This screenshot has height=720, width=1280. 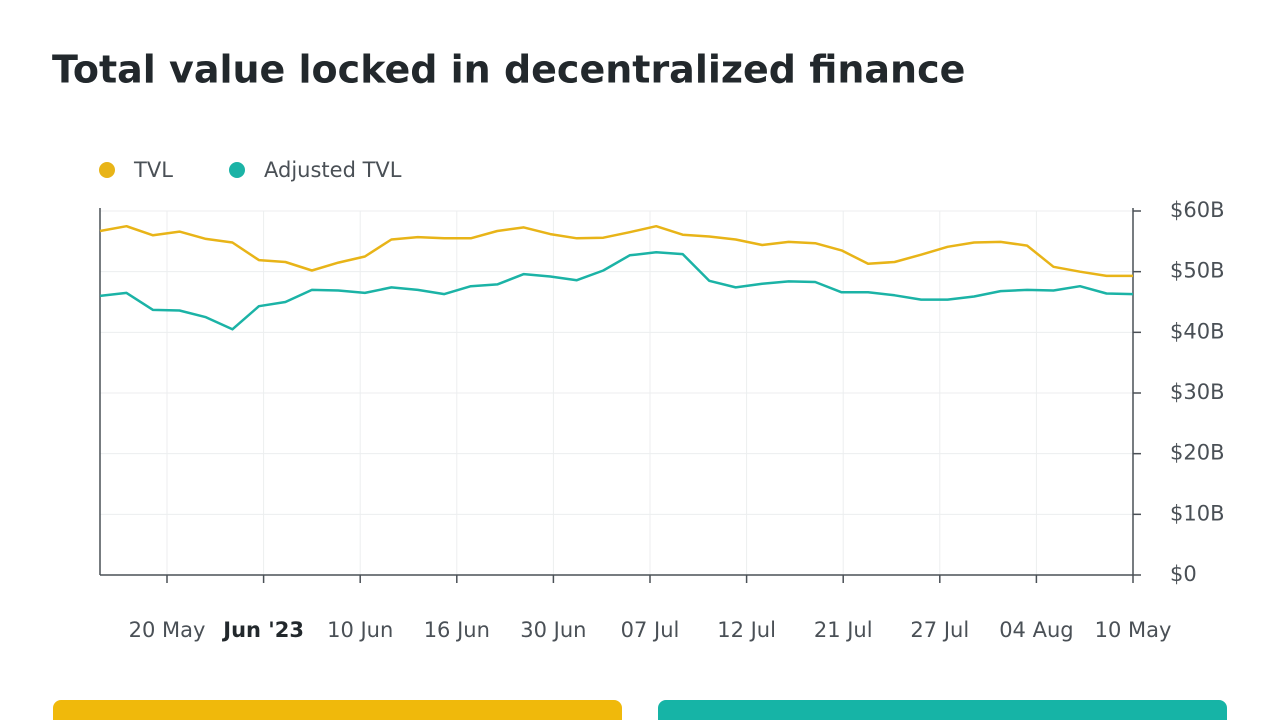 What do you see at coordinates (1197, 513) in the screenshot?
I see `y-tick-label: $10B` at bounding box center [1197, 513].